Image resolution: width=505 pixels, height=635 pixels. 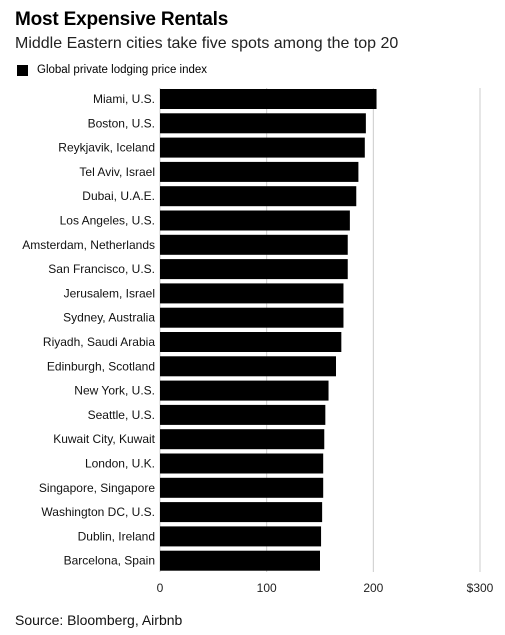 What do you see at coordinates (114, 391) in the screenshot?
I see `category-label: New York, U.S.` at bounding box center [114, 391].